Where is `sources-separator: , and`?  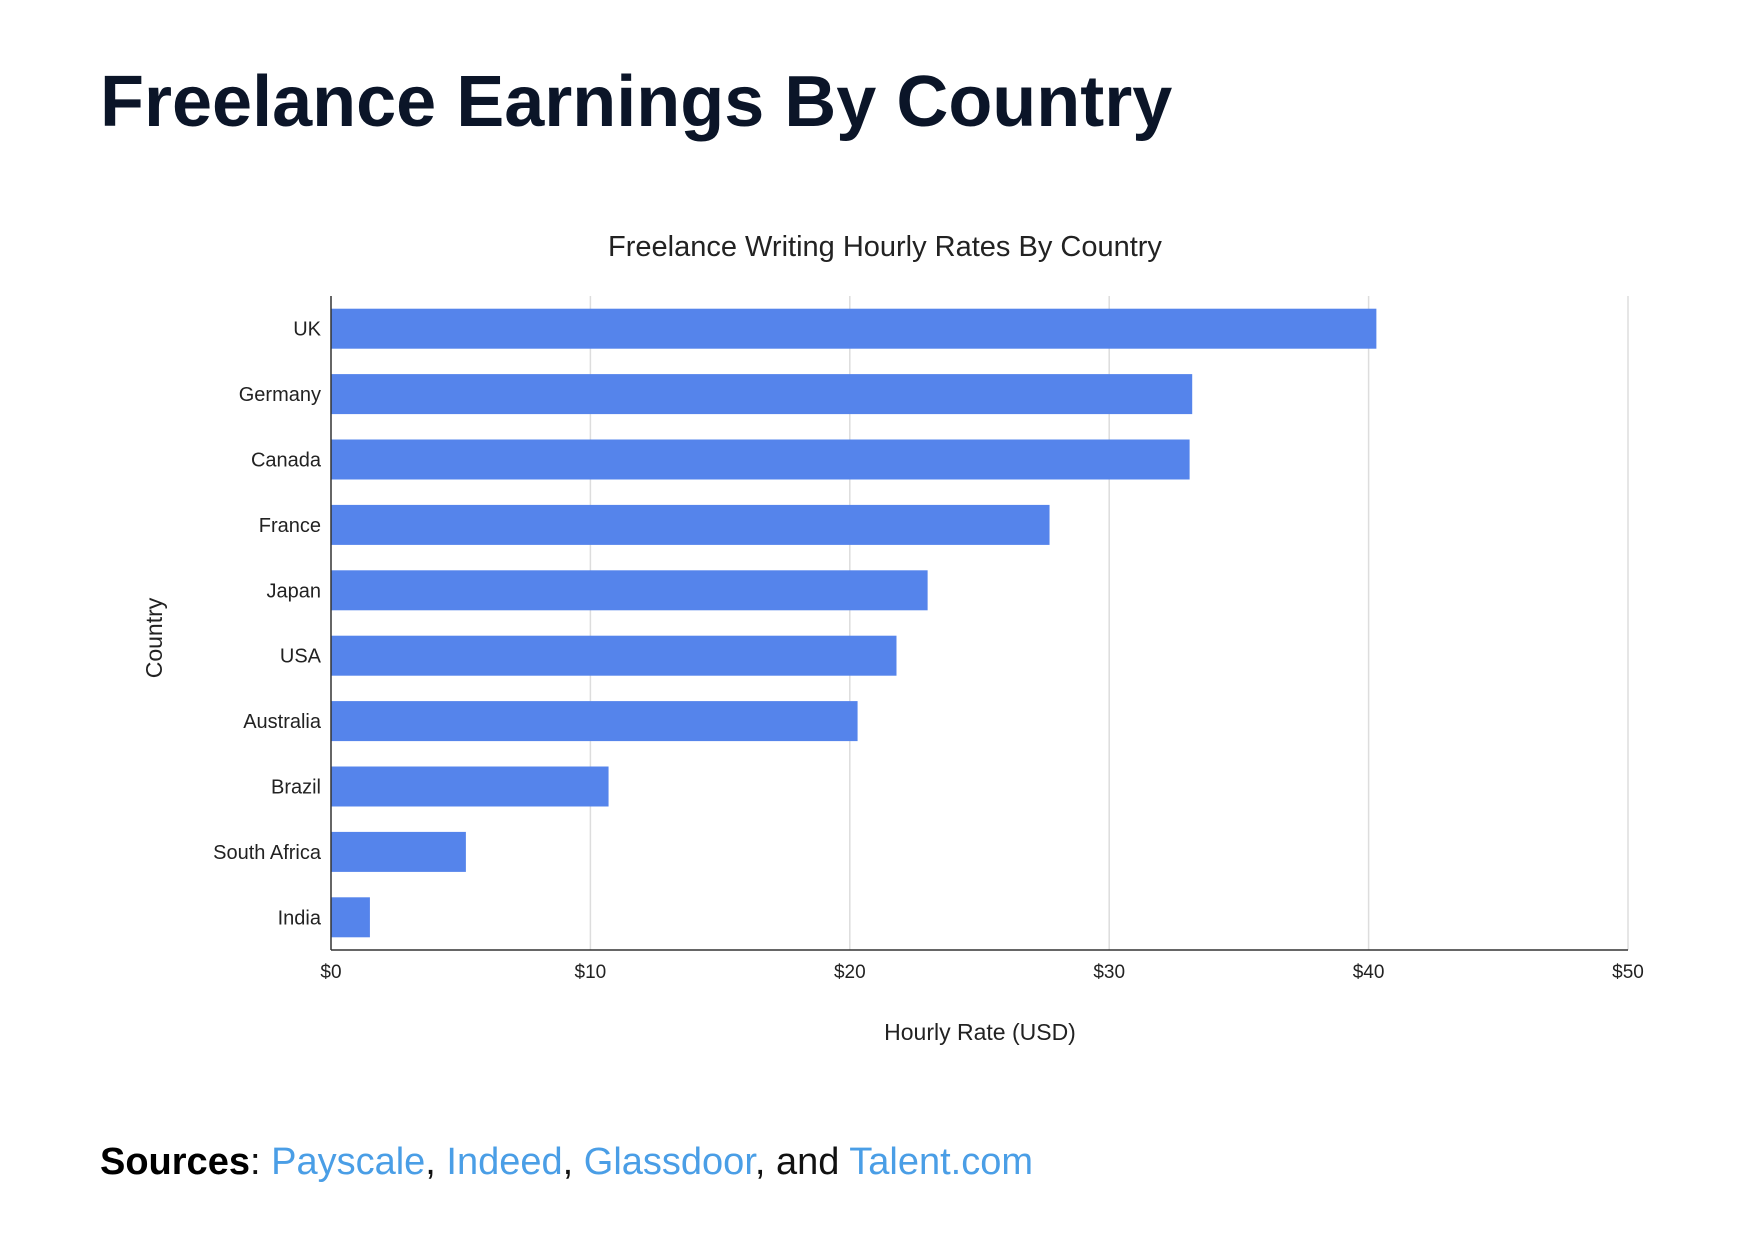 sources-separator: , and is located at coordinates (802, 1162).